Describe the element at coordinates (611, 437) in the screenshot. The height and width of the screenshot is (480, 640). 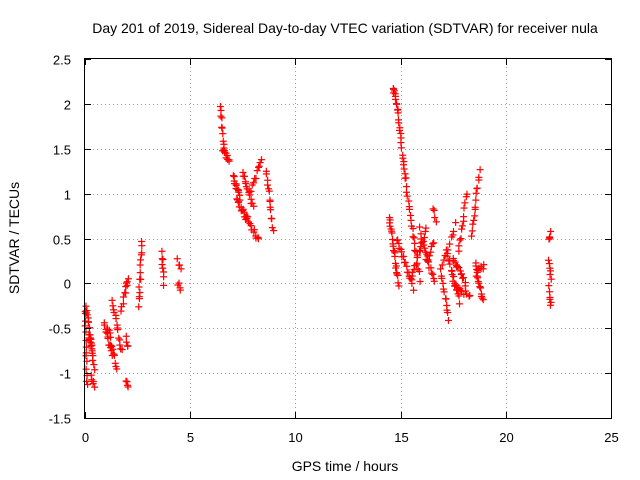
I see `x-tick-label: 25` at that location.